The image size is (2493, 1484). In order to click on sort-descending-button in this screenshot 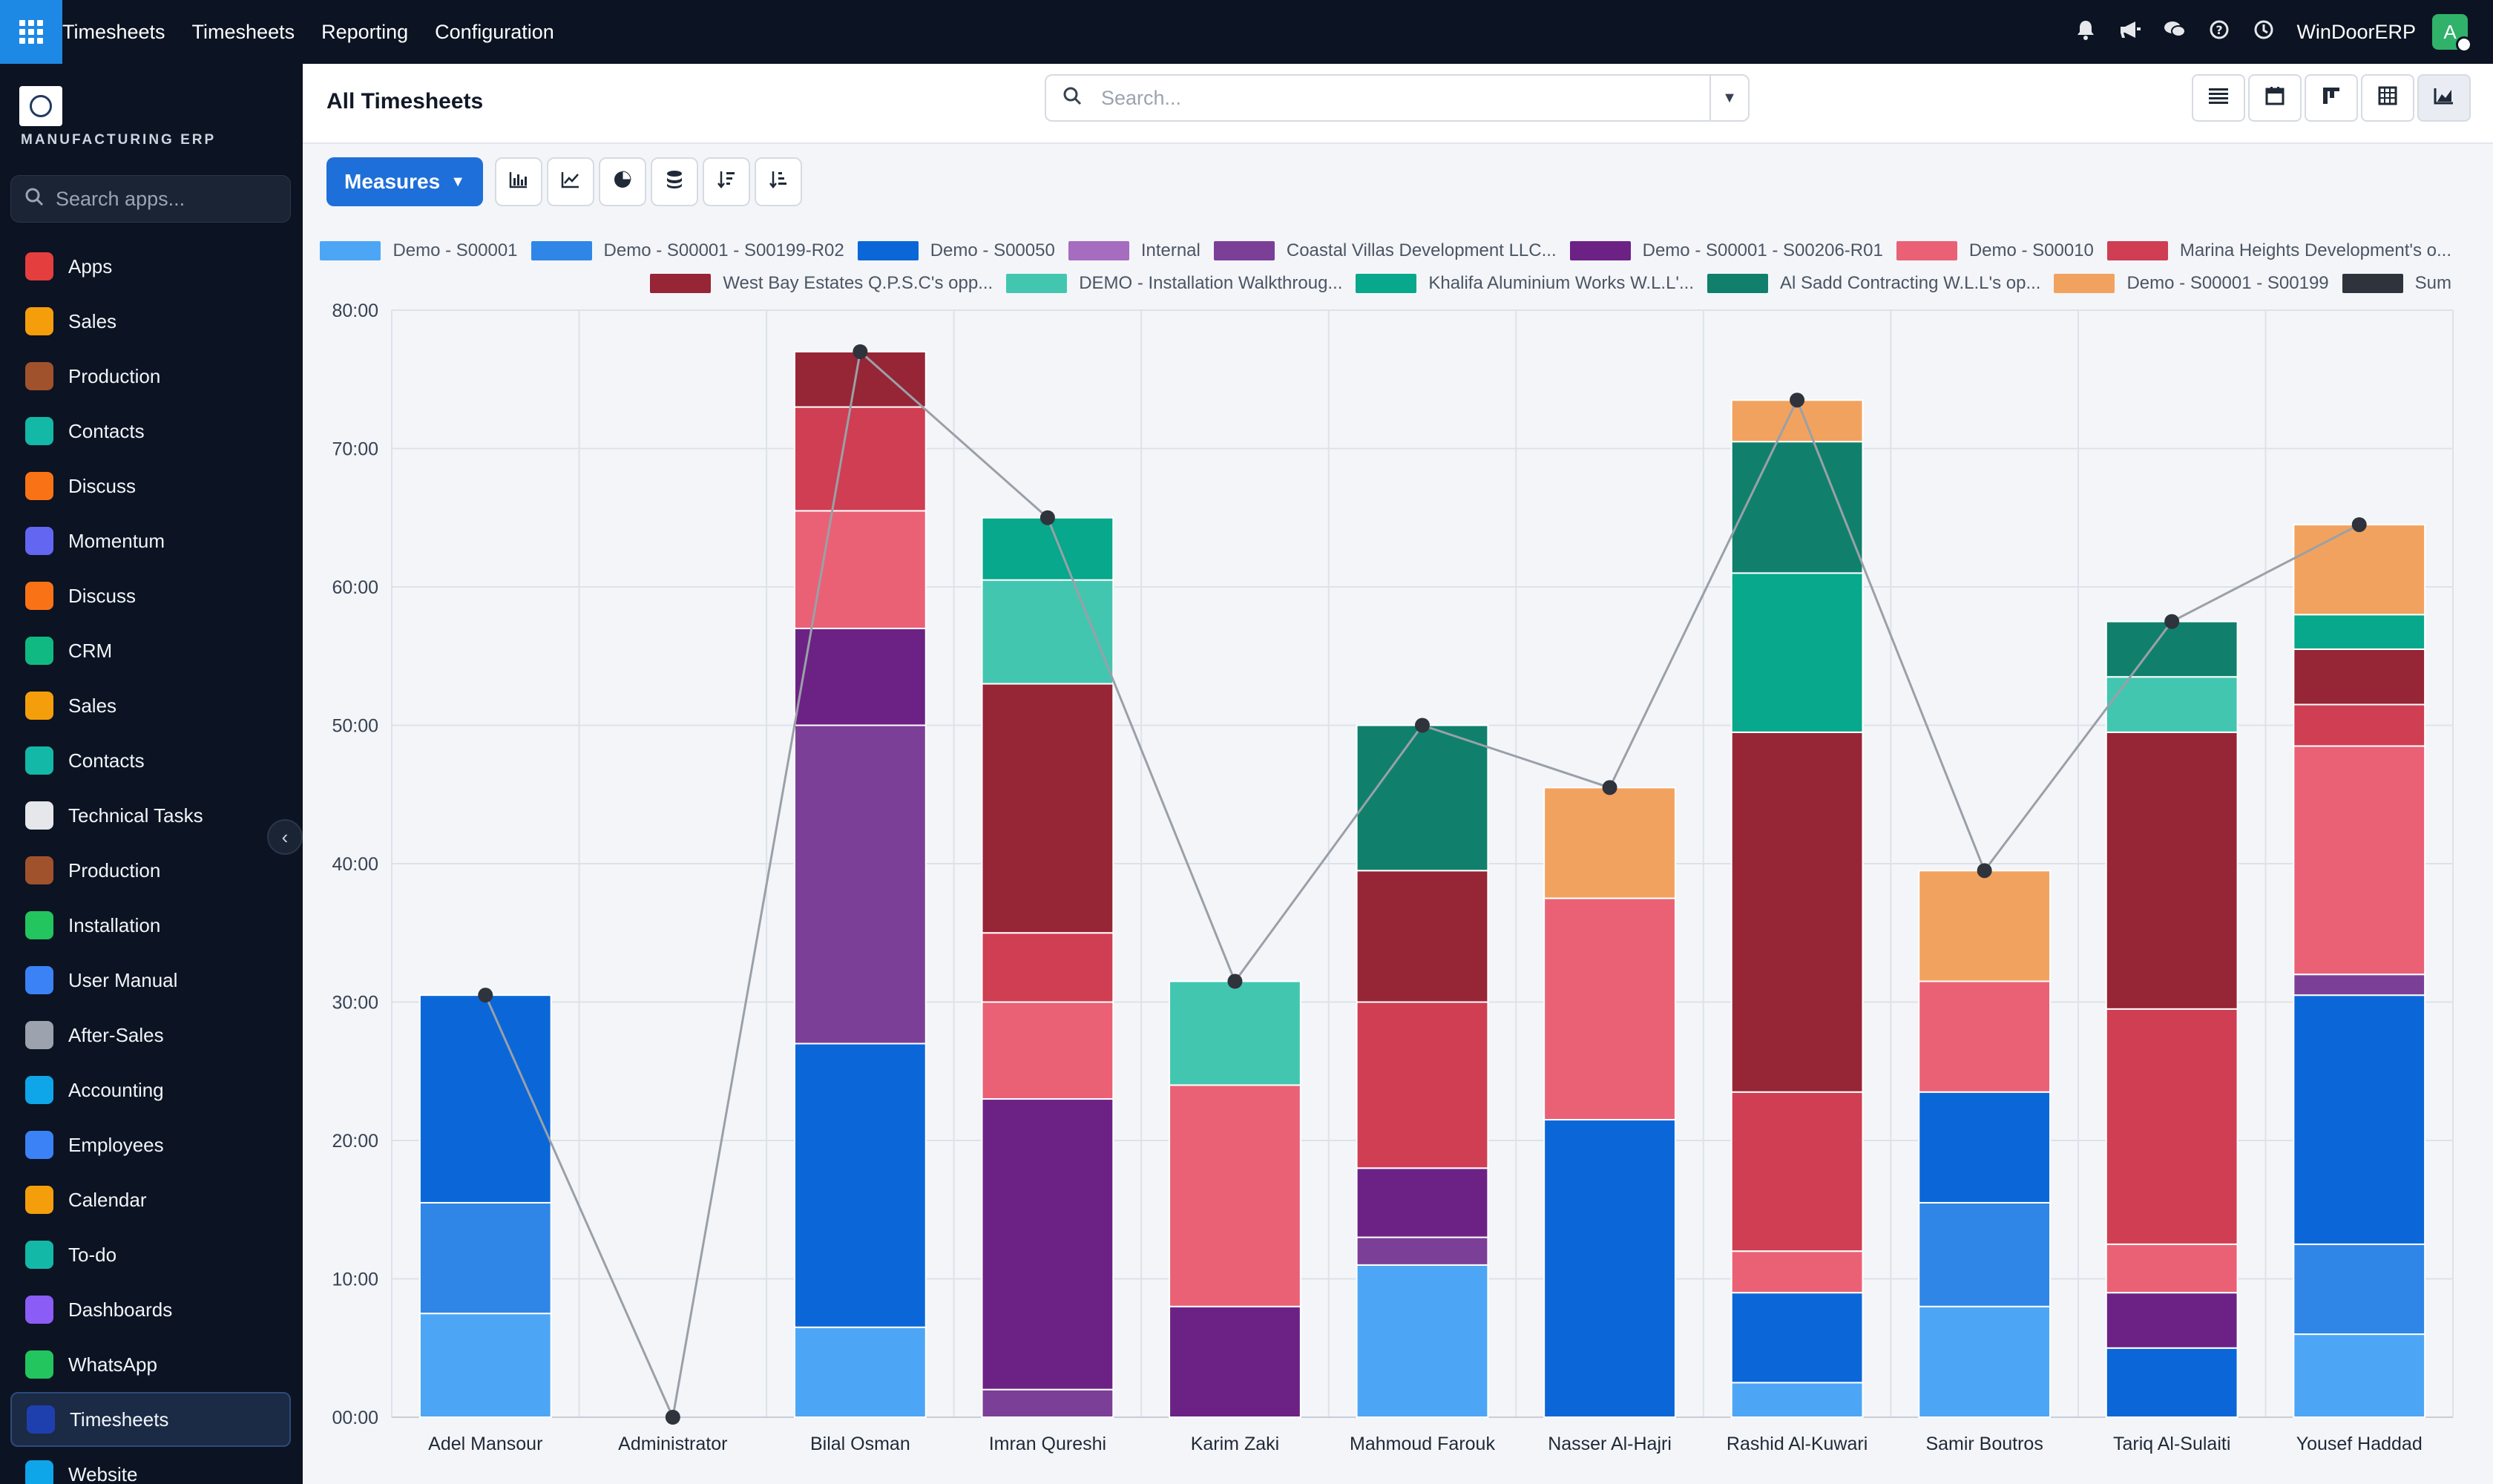, I will do `click(726, 181)`.